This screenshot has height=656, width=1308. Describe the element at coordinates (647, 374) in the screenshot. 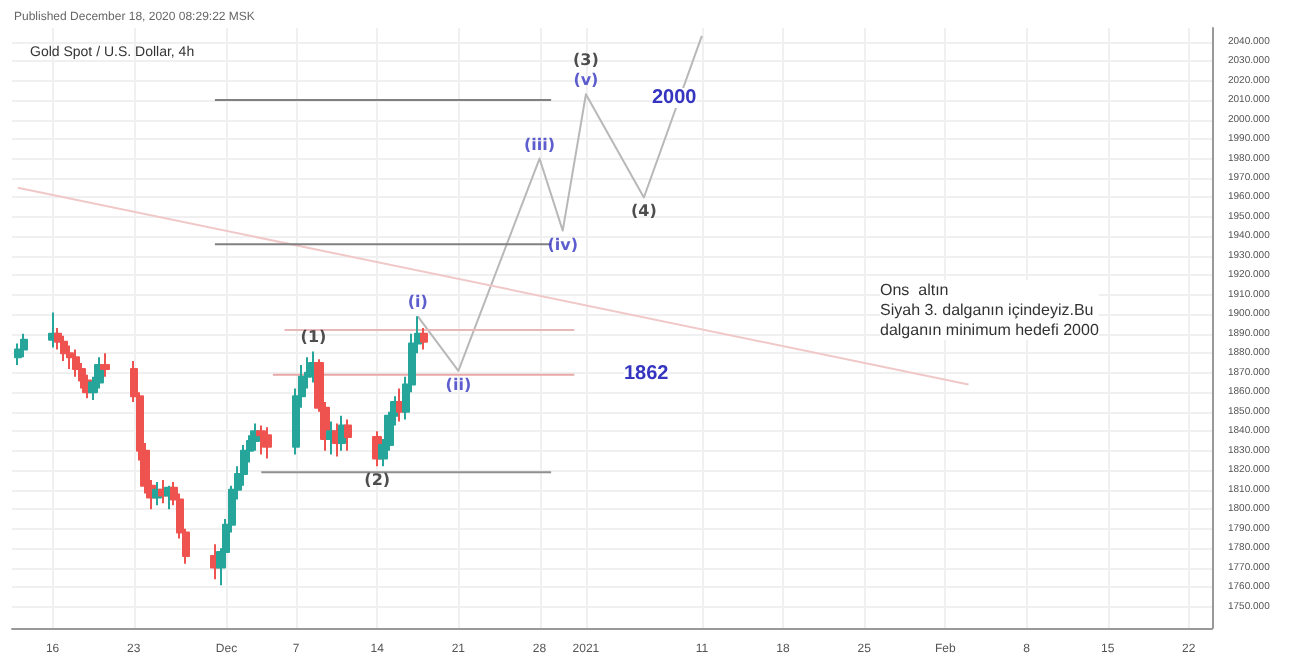

I see `annotation: 1862` at that location.